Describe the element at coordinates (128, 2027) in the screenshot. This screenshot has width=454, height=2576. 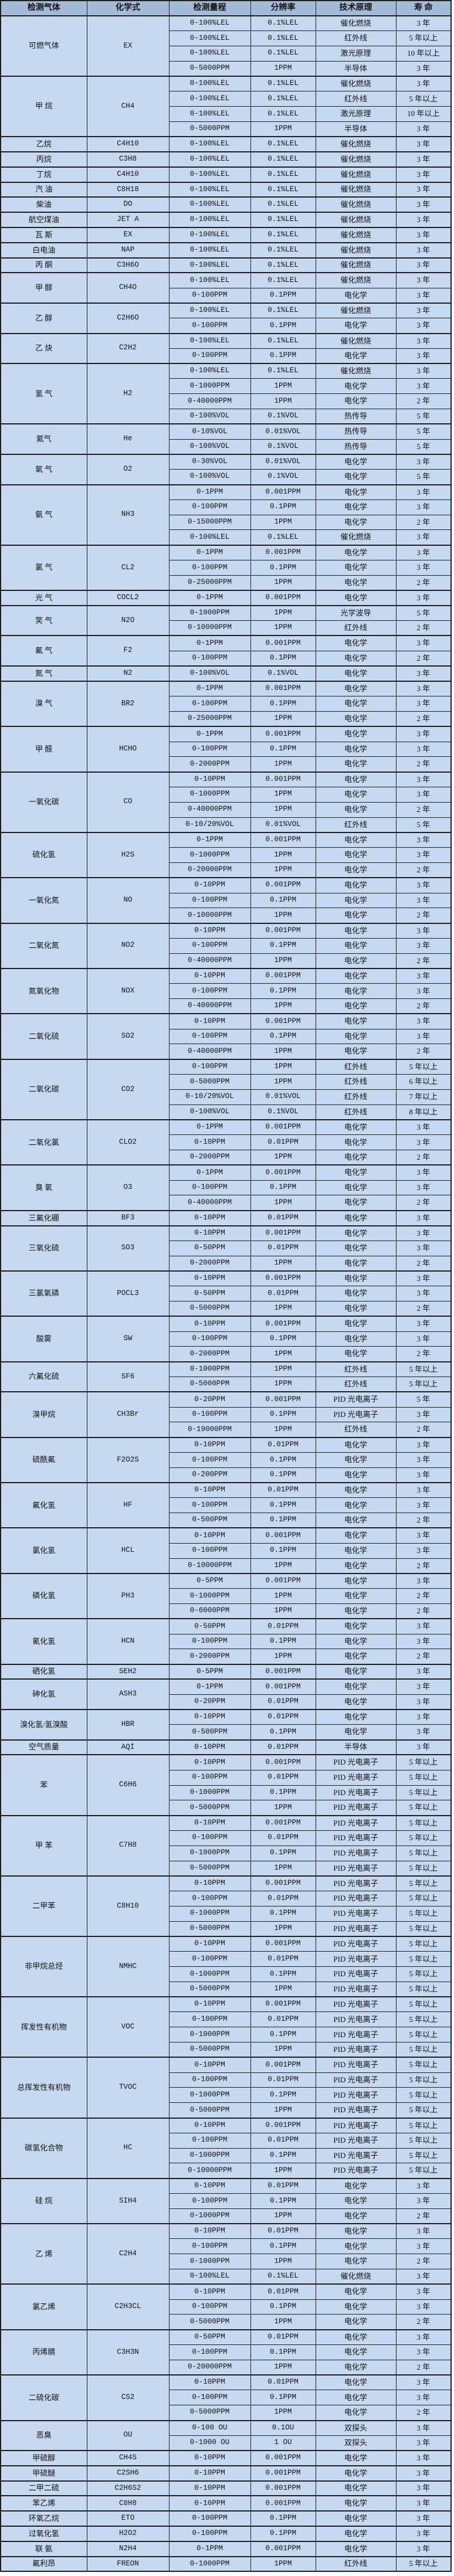
I see `gas-formula-cell: VOC` at that location.